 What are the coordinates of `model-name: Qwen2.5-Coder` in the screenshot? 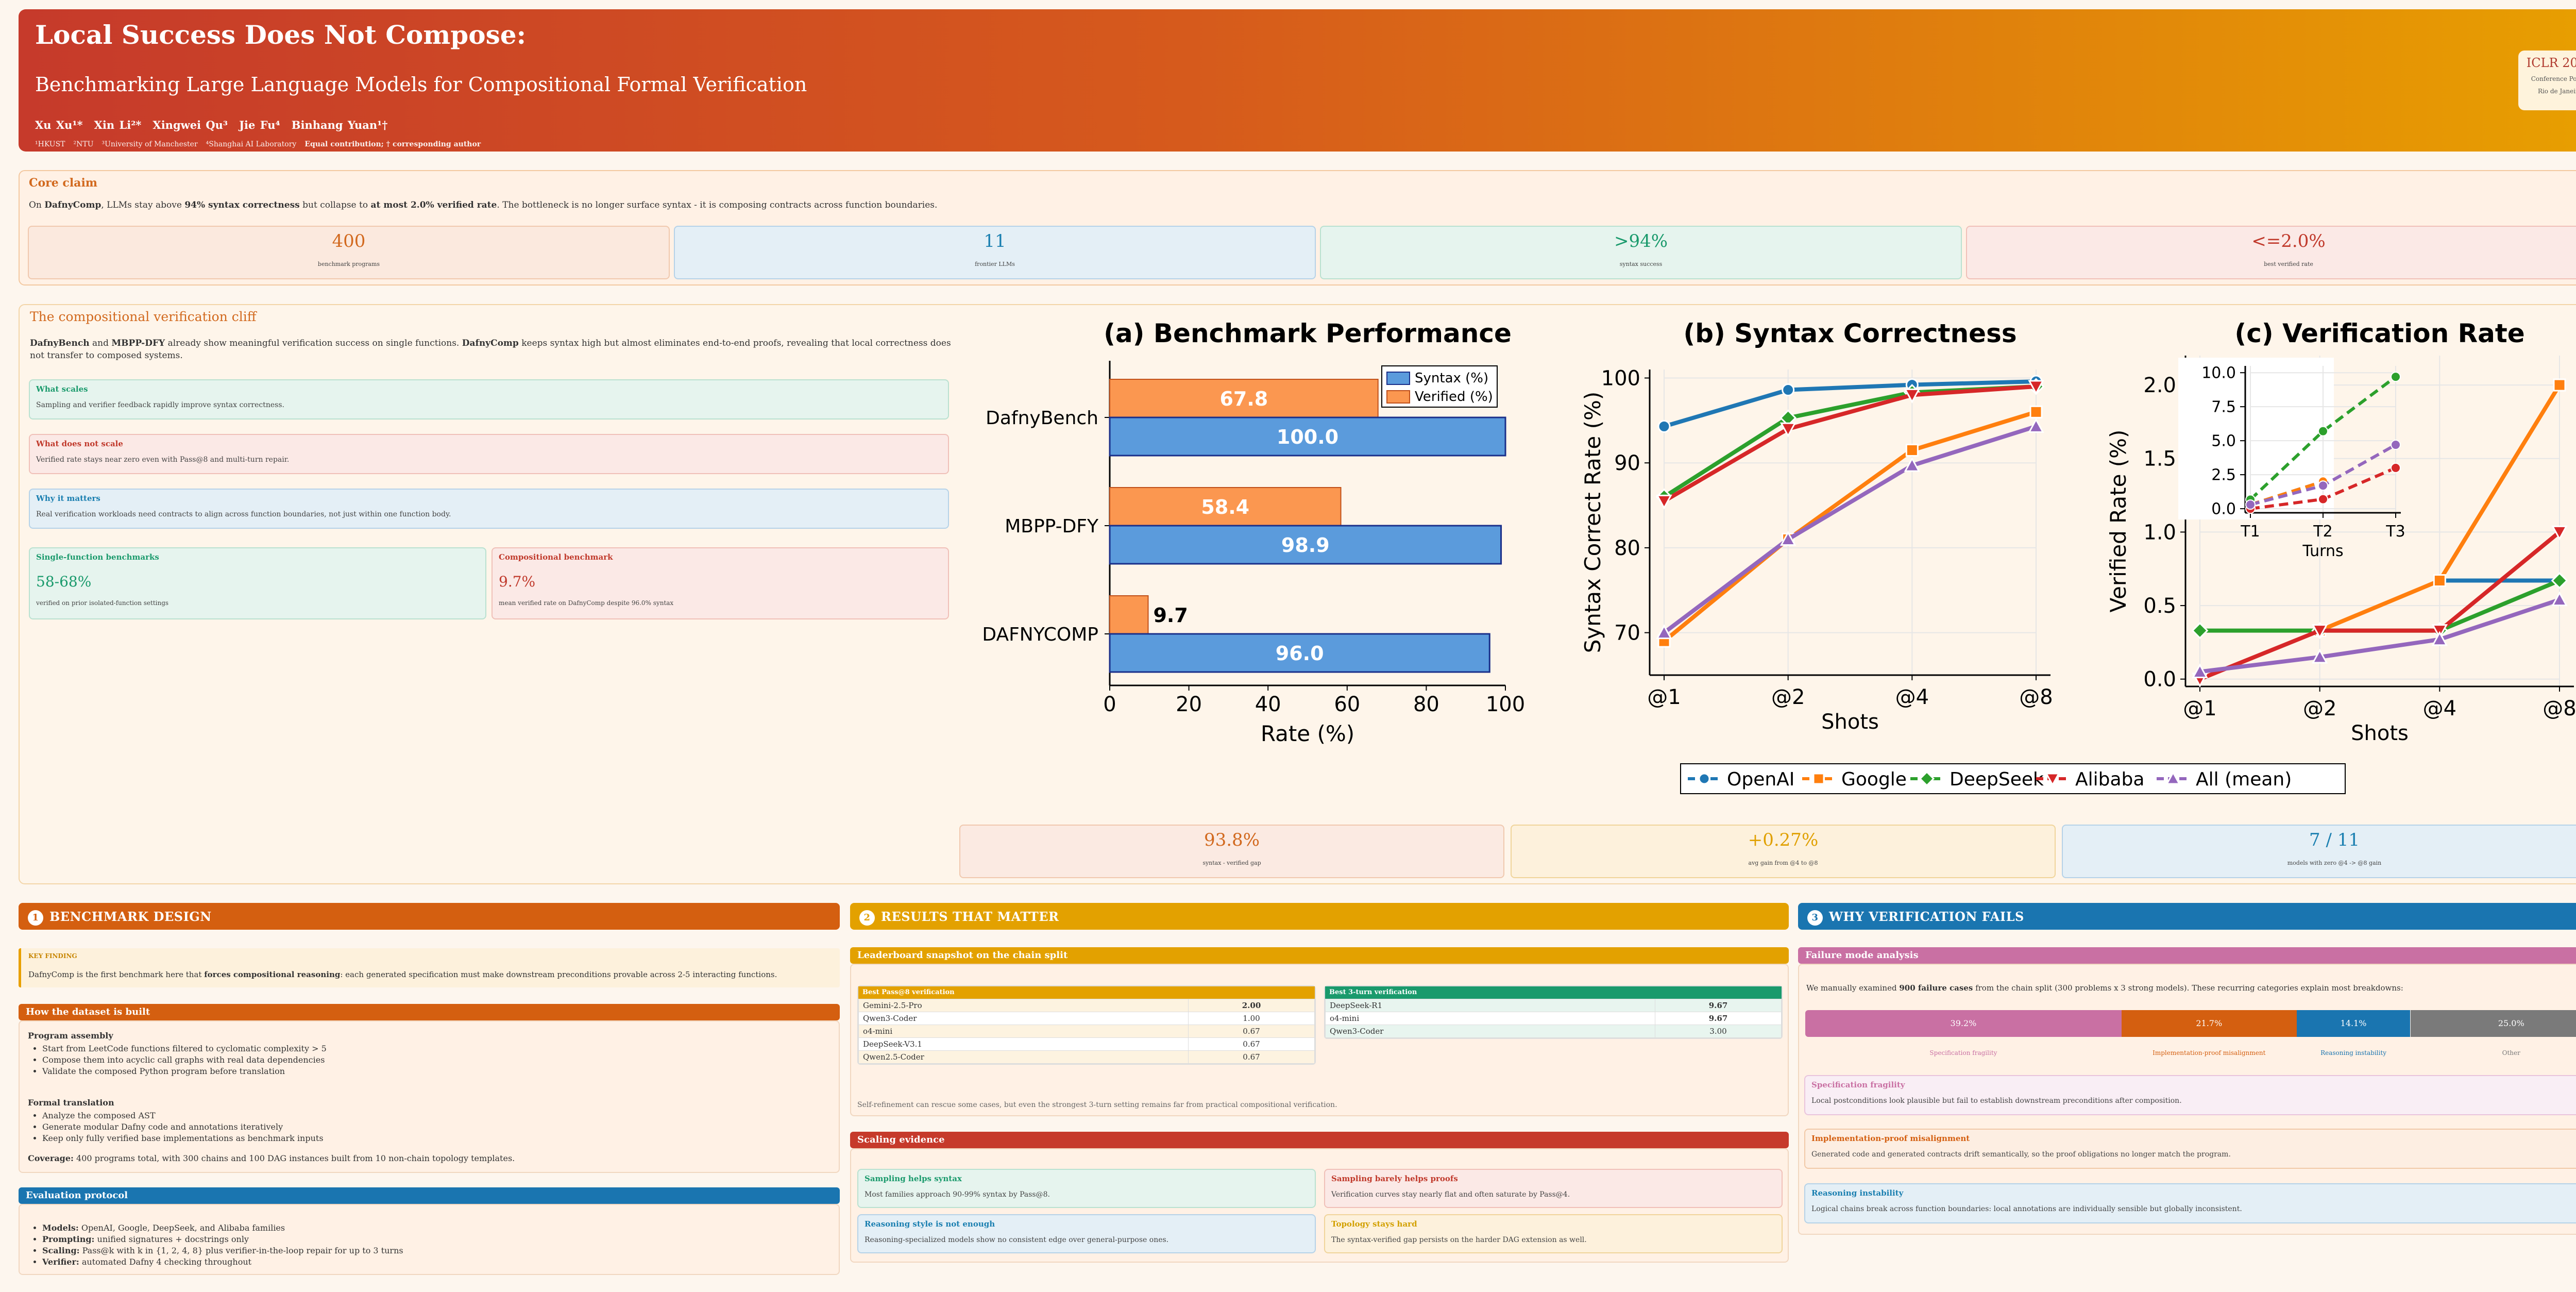 It's located at (1023, 1057).